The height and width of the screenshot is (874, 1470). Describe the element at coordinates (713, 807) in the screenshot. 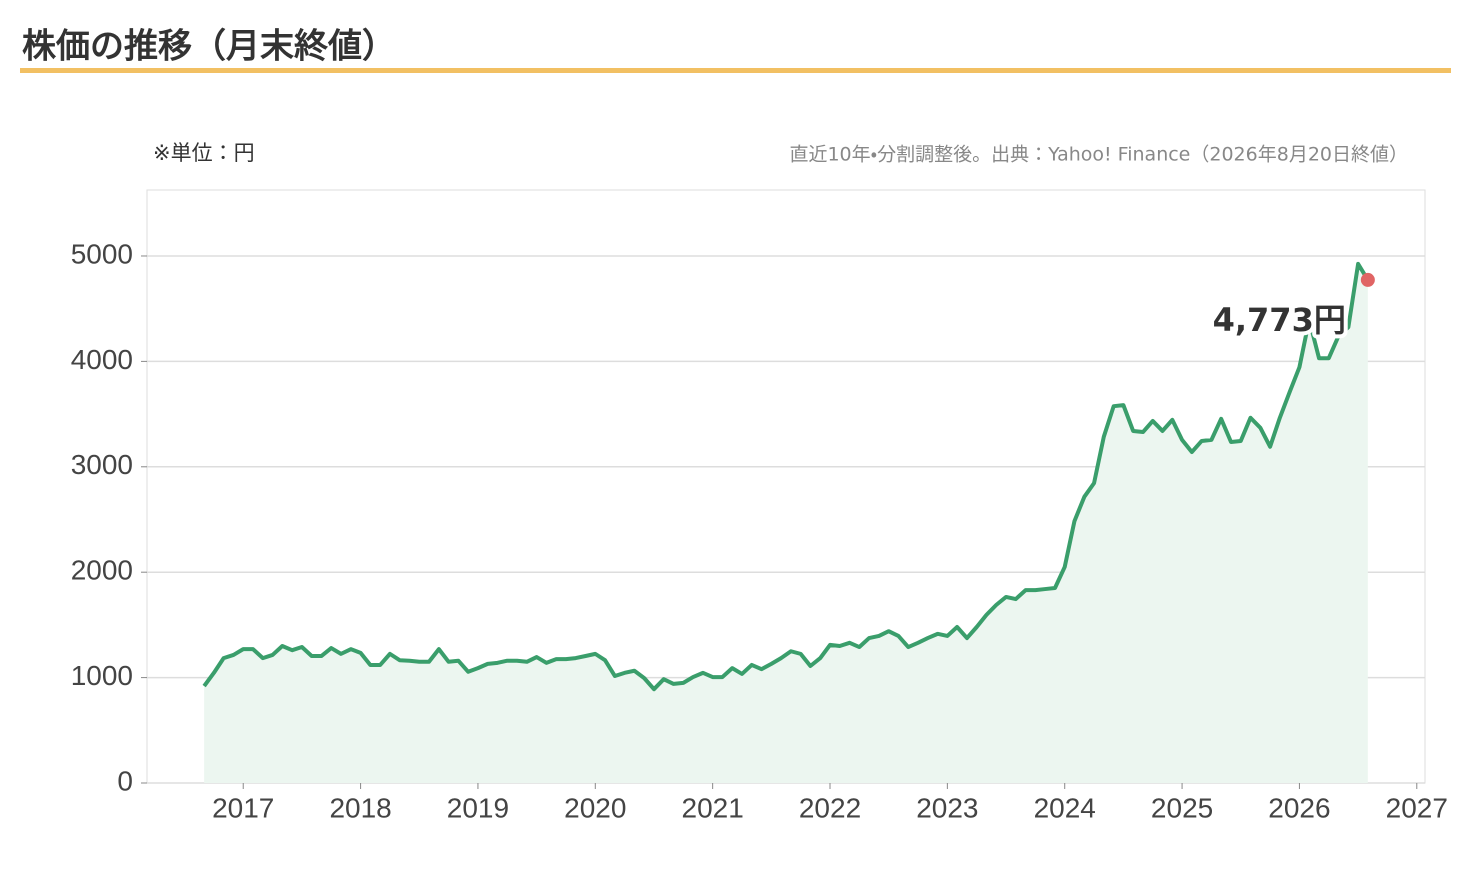

I see `x-tick-label: 2021` at that location.